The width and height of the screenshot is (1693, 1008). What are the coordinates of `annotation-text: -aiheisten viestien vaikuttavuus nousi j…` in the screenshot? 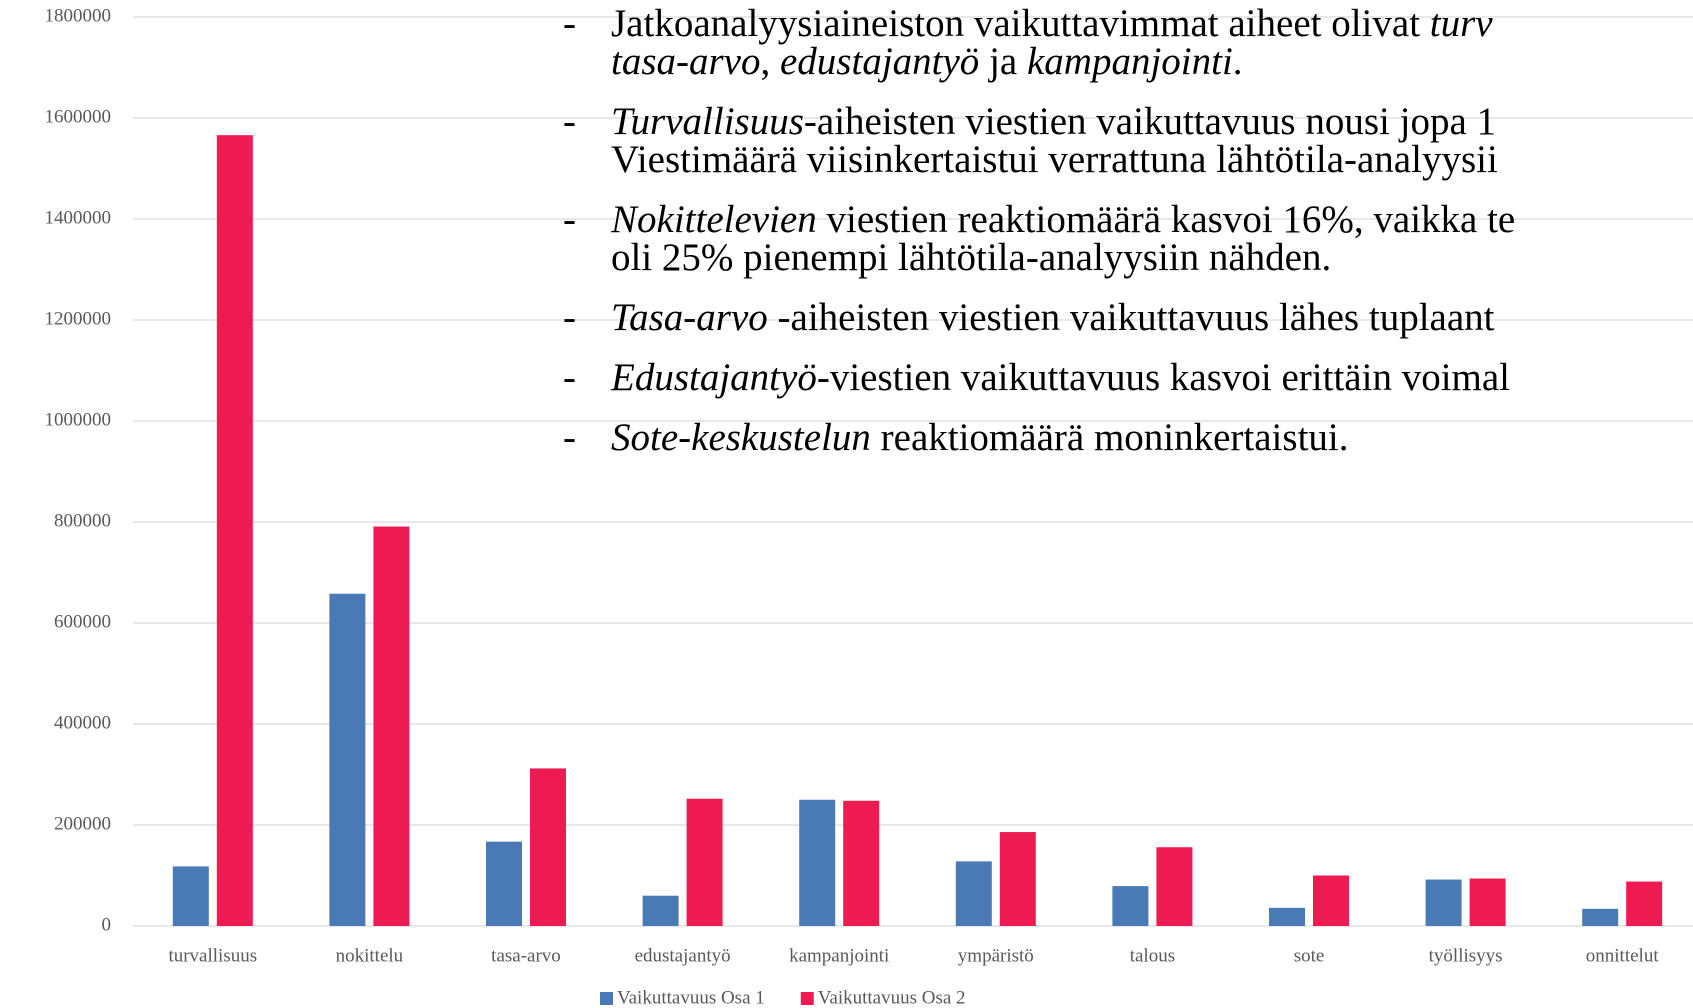 It's located at (1150, 121).